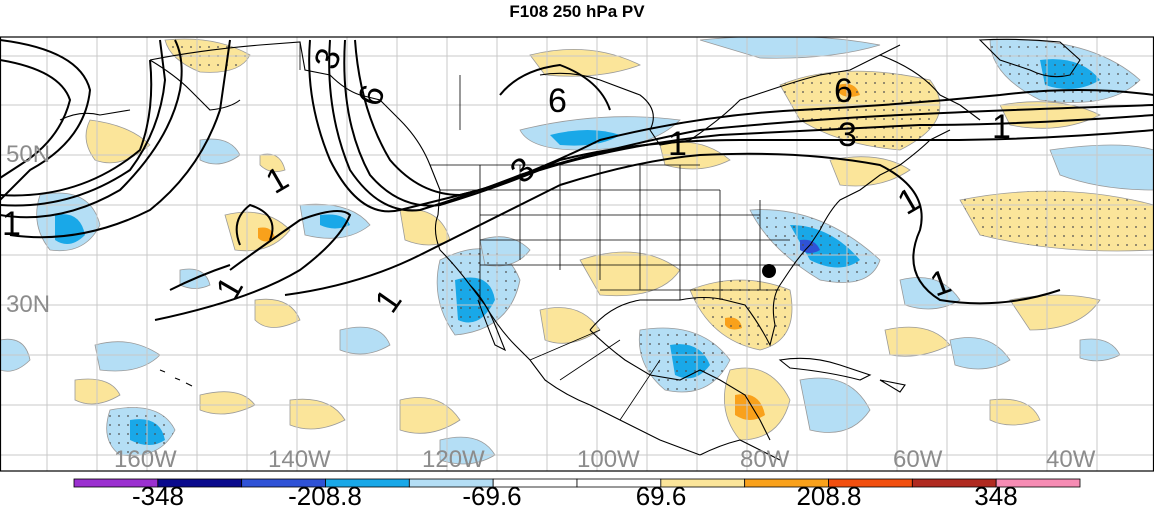 The height and width of the screenshot is (509, 1154). I want to click on colorbar-label: 208.8, so click(828, 495).